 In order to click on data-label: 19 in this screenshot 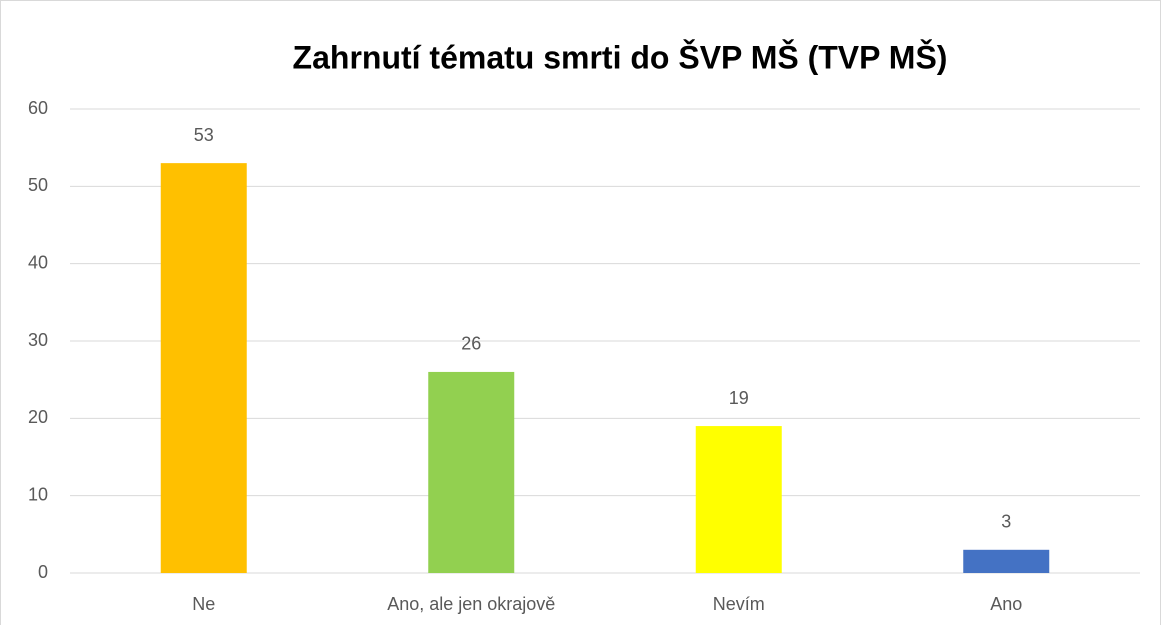, I will do `click(739, 398)`.